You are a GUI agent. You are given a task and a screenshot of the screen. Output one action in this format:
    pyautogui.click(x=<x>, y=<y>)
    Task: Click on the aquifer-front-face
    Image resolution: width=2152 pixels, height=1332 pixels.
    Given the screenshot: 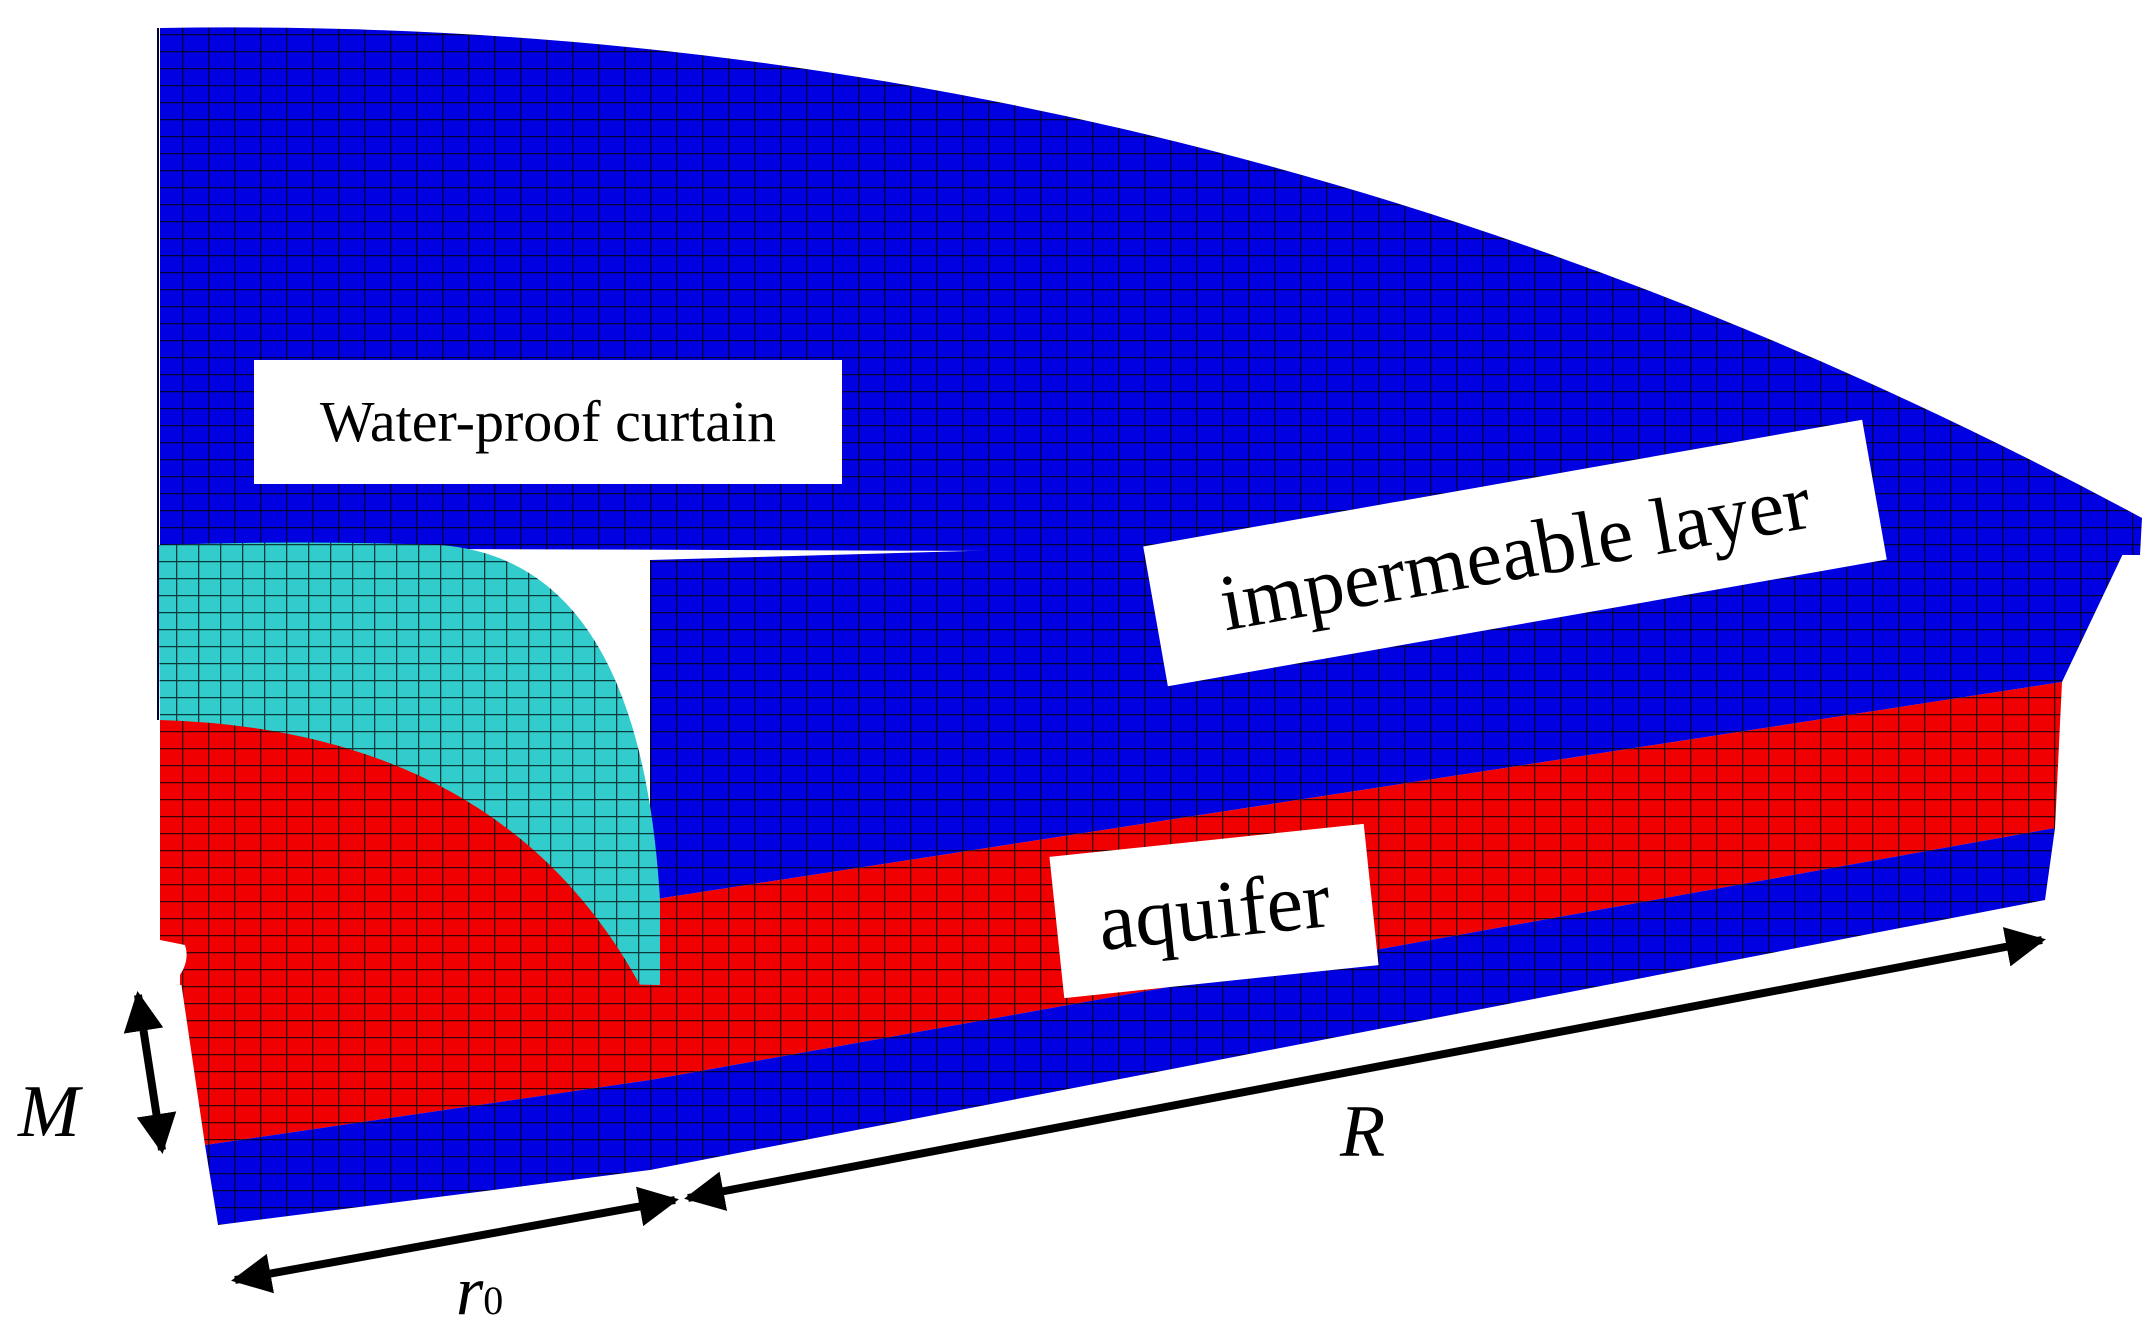 What is the action you would take?
    pyautogui.click(x=420, y=1060)
    